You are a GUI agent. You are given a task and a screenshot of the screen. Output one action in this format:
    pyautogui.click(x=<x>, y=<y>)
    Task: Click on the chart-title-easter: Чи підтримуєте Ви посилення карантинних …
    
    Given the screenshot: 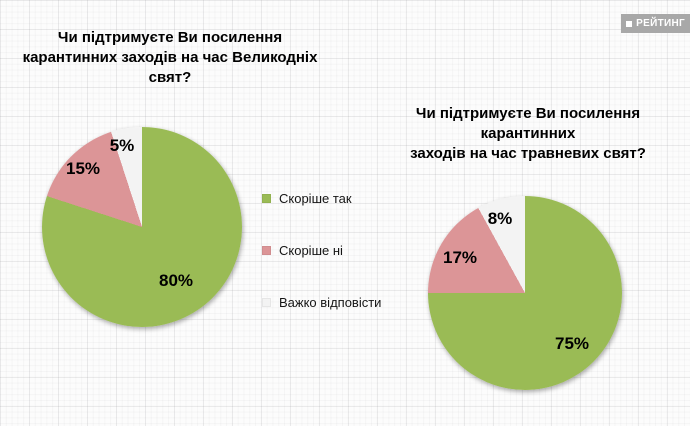 What is the action you would take?
    pyautogui.click(x=170, y=58)
    